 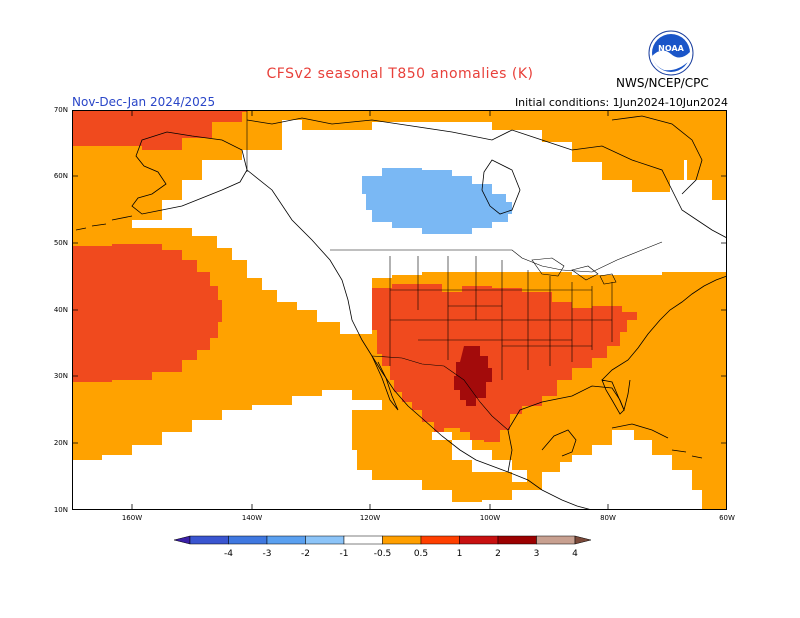 I want to click on anomaly-dark-red-regions, so click(x=473, y=376).